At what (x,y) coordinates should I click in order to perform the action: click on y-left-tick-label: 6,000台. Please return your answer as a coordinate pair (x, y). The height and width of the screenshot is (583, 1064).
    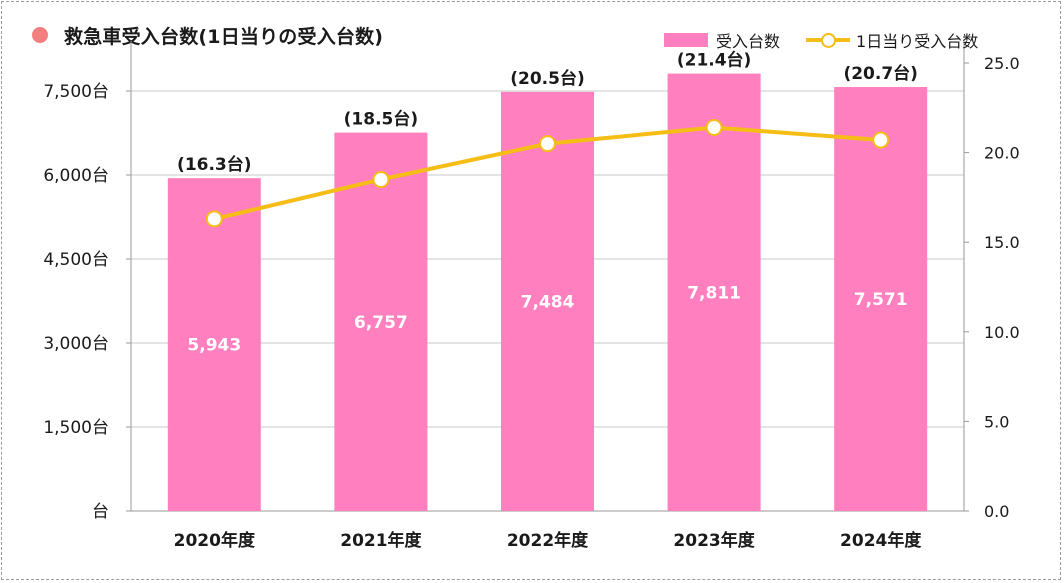
    Looking at the image, I should click on (76, 176).